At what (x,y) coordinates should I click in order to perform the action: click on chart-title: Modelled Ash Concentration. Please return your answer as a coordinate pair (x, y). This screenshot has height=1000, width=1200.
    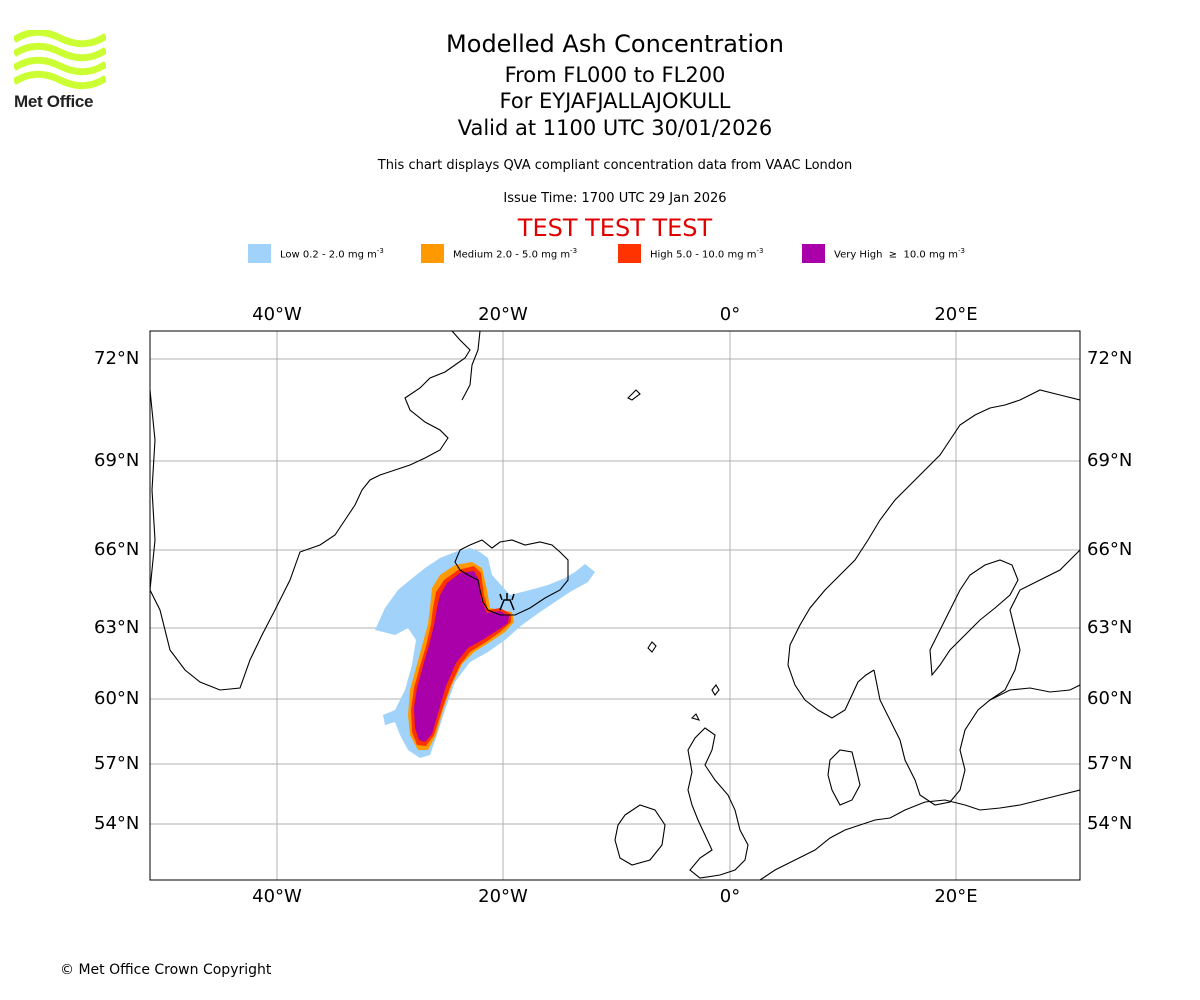
    Looking at the image, I should click on (615, 44).